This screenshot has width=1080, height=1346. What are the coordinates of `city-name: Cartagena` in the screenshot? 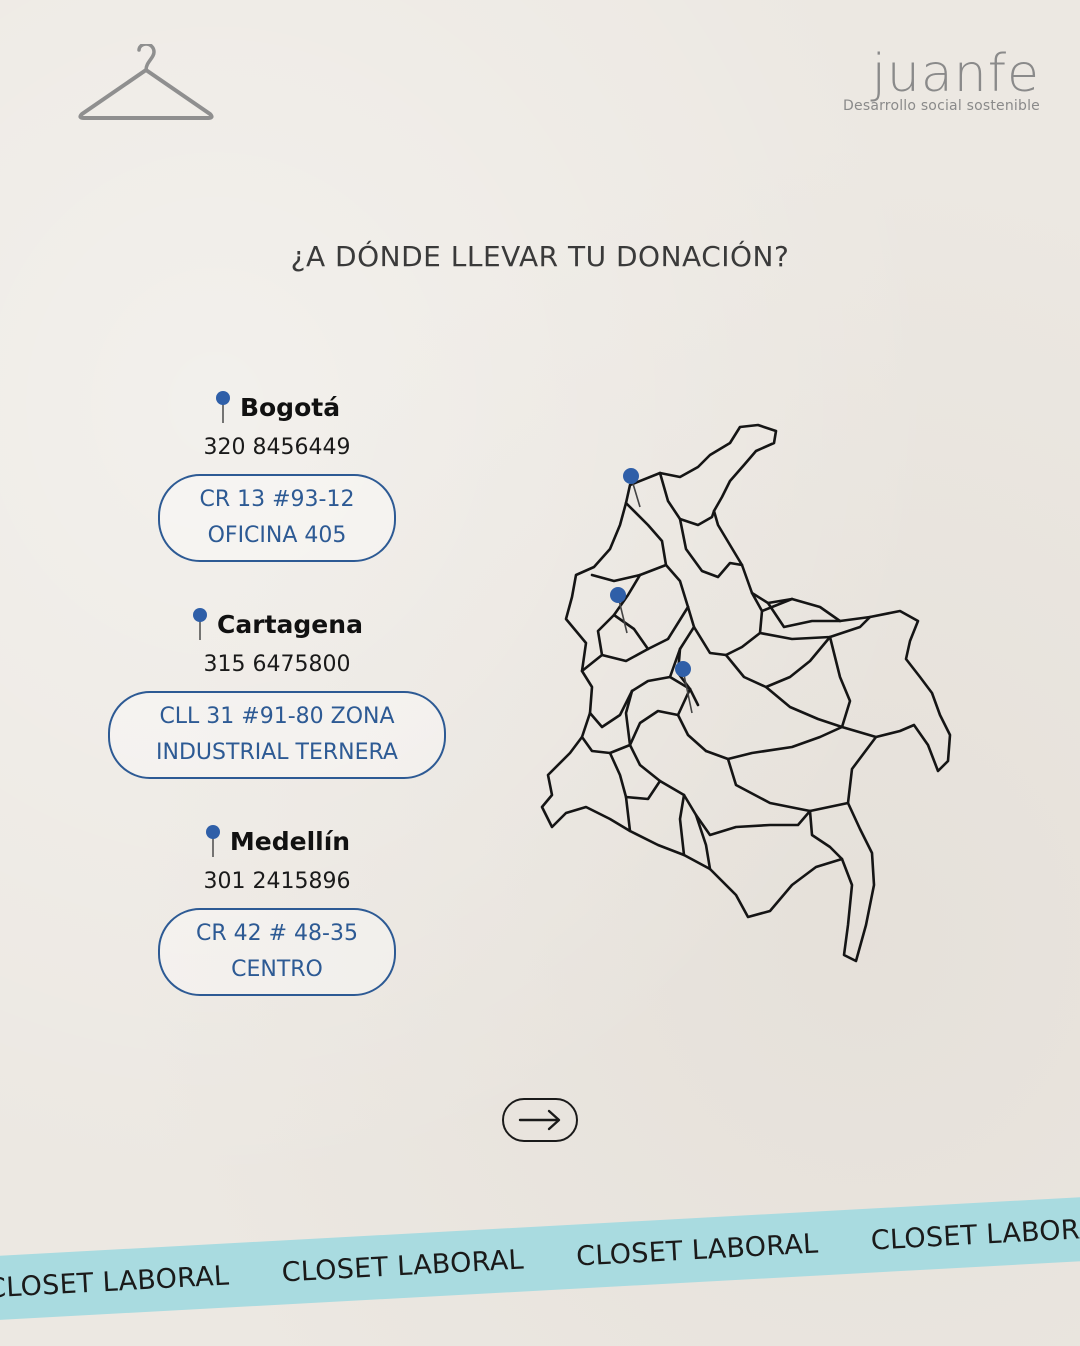 It's located at (290, 624).